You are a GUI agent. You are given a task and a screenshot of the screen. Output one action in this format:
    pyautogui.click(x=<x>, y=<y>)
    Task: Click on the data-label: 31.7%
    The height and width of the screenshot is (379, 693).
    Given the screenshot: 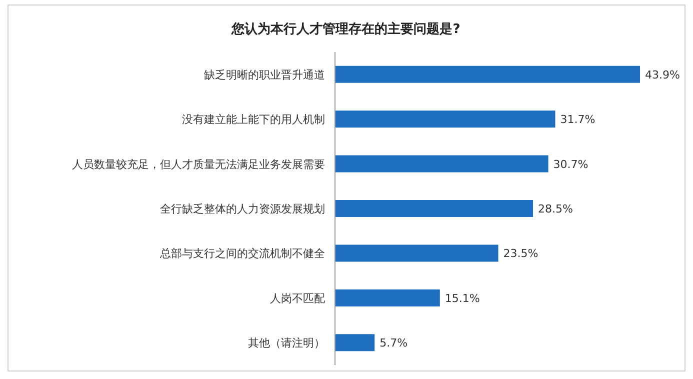 What is the action you would take?
    pyautogui.click(x=578, y=119)
    